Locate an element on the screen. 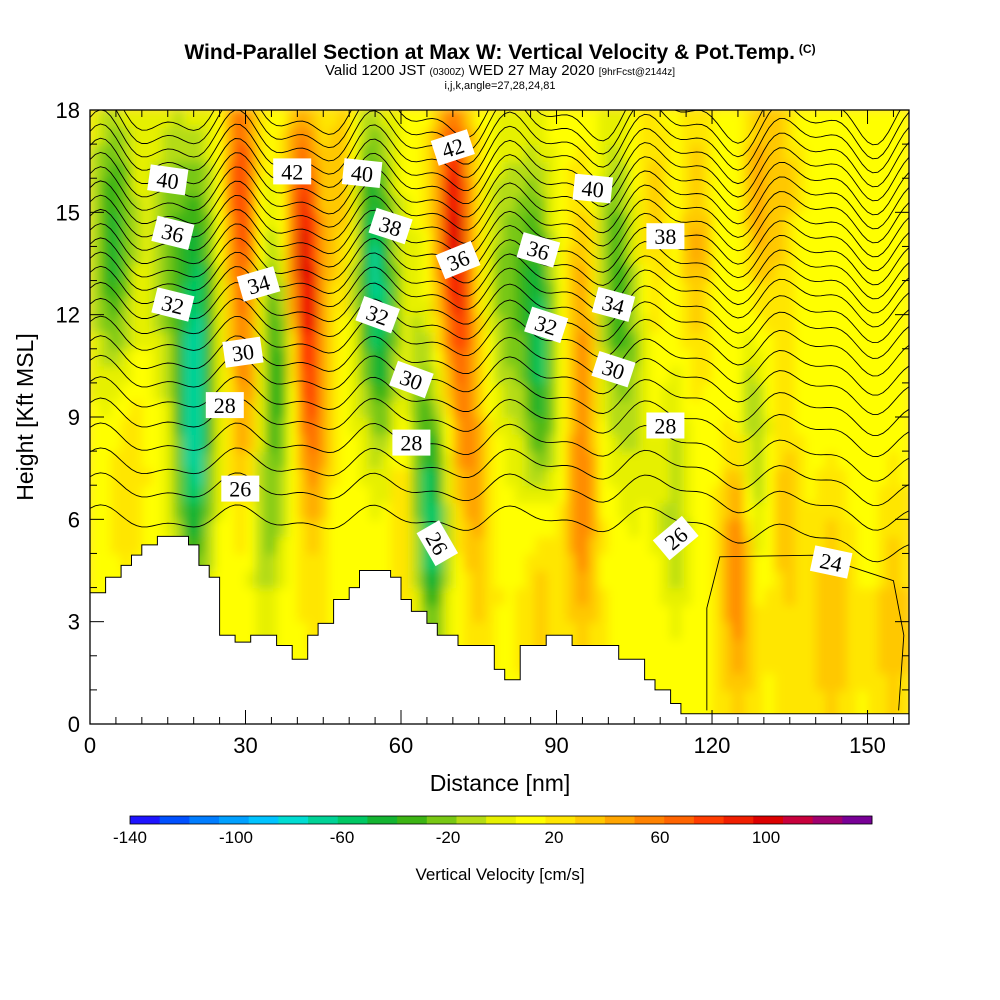  y-axis-title: Height [Kft MSL] is located at coordinates (25, 416).